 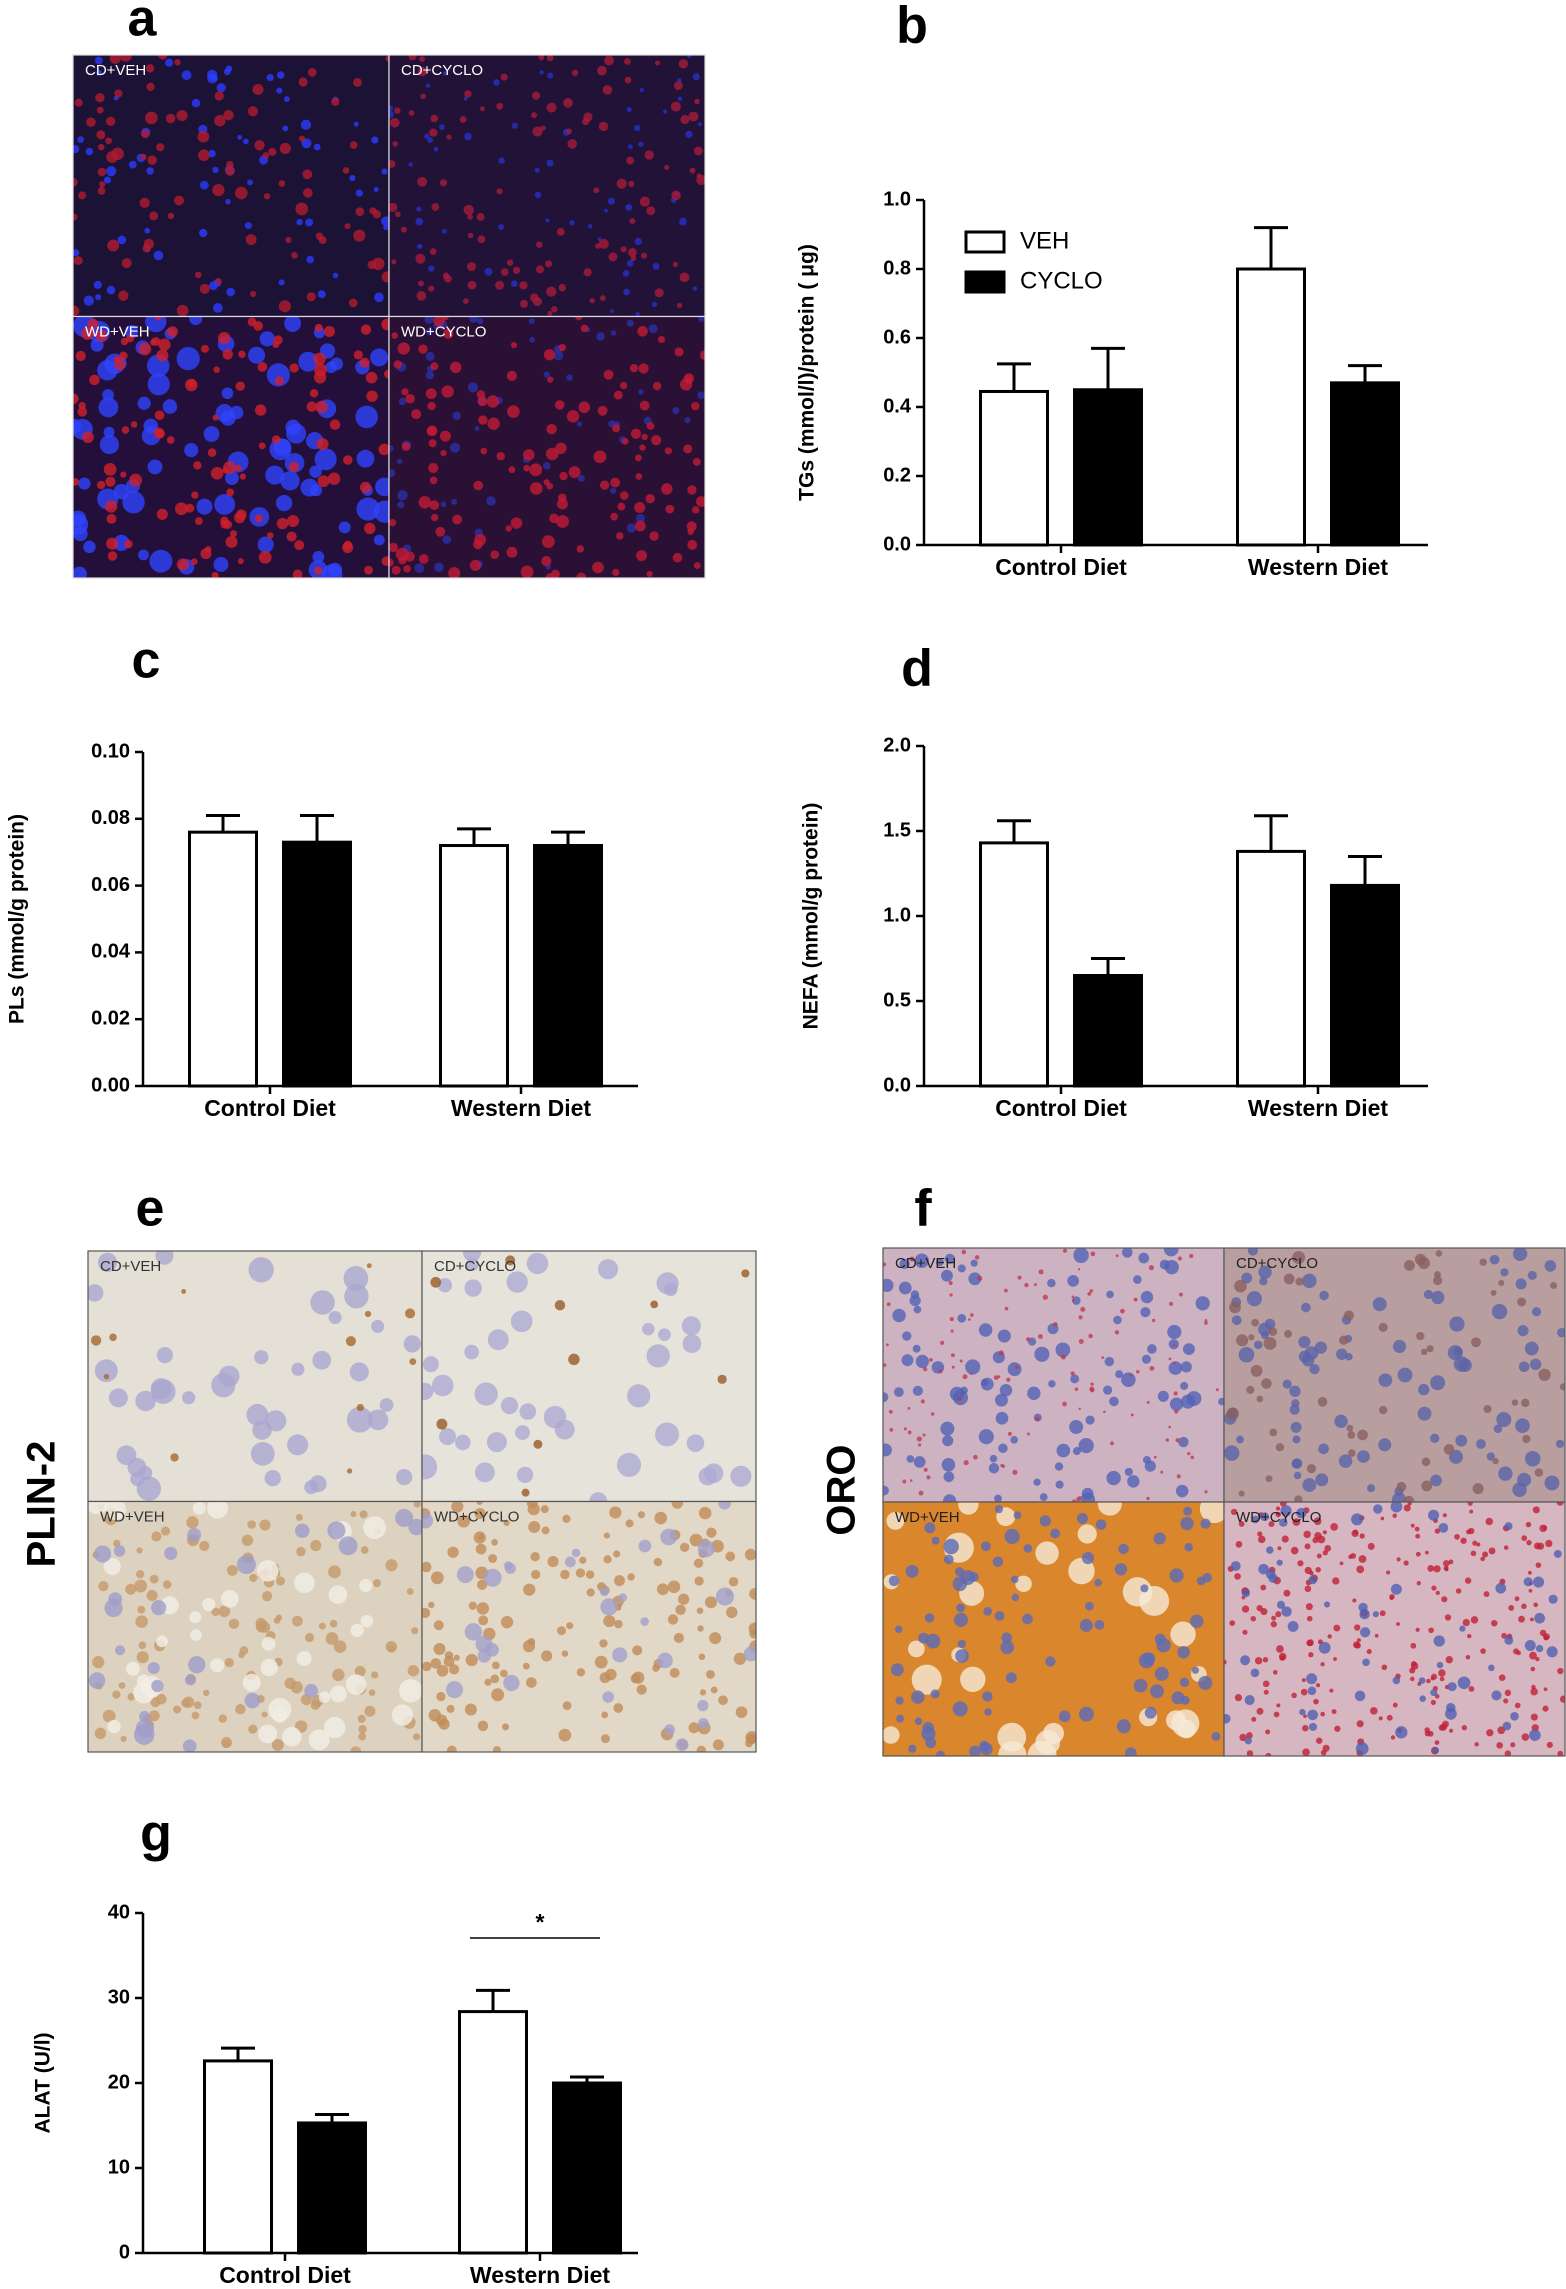 What do you see at coordinates (146, 661) in the screenshot?
I see `panel-letter: c` at bounding box center [146, 661].